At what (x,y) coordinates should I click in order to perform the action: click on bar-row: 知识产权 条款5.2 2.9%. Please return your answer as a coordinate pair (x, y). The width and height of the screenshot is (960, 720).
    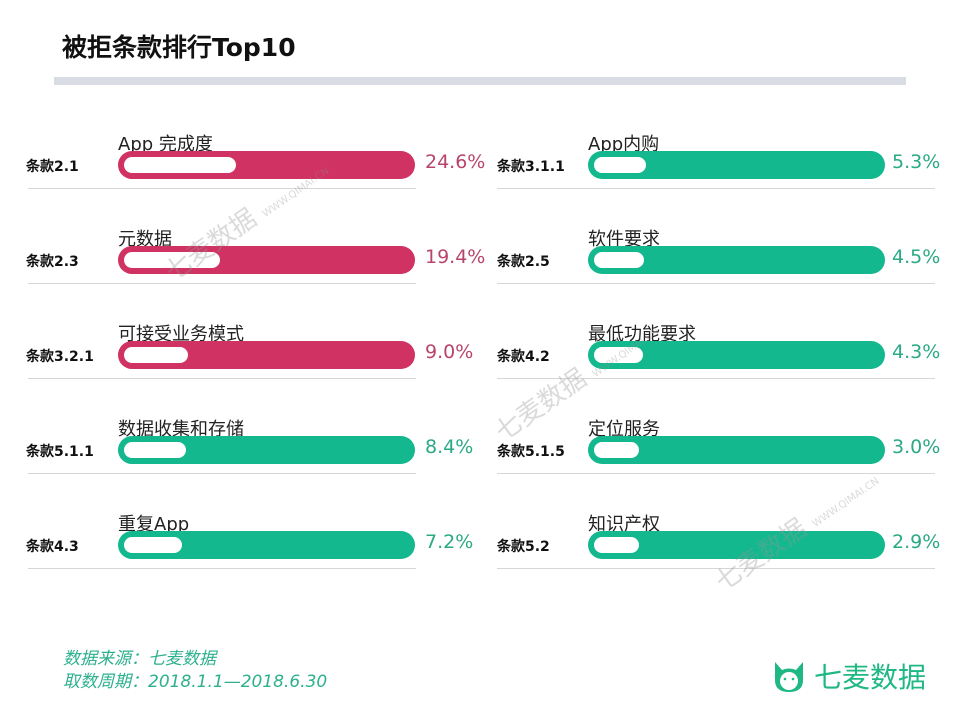
    Looking at the image, I should click on (480, 555).